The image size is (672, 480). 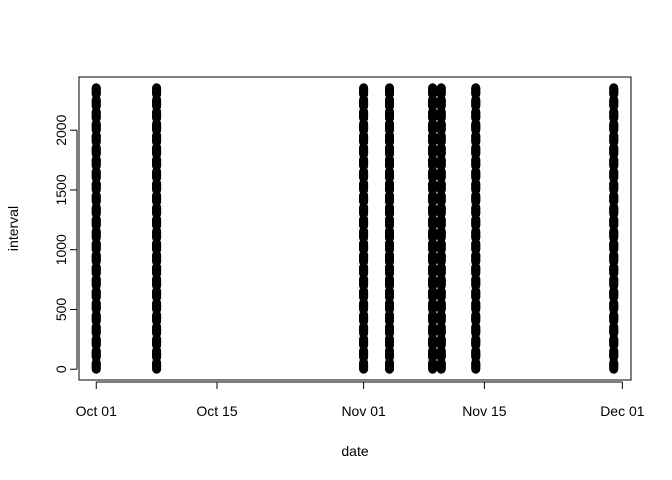 I want to click on x-tick-label: Dec 01, so click(x=622, y=411).